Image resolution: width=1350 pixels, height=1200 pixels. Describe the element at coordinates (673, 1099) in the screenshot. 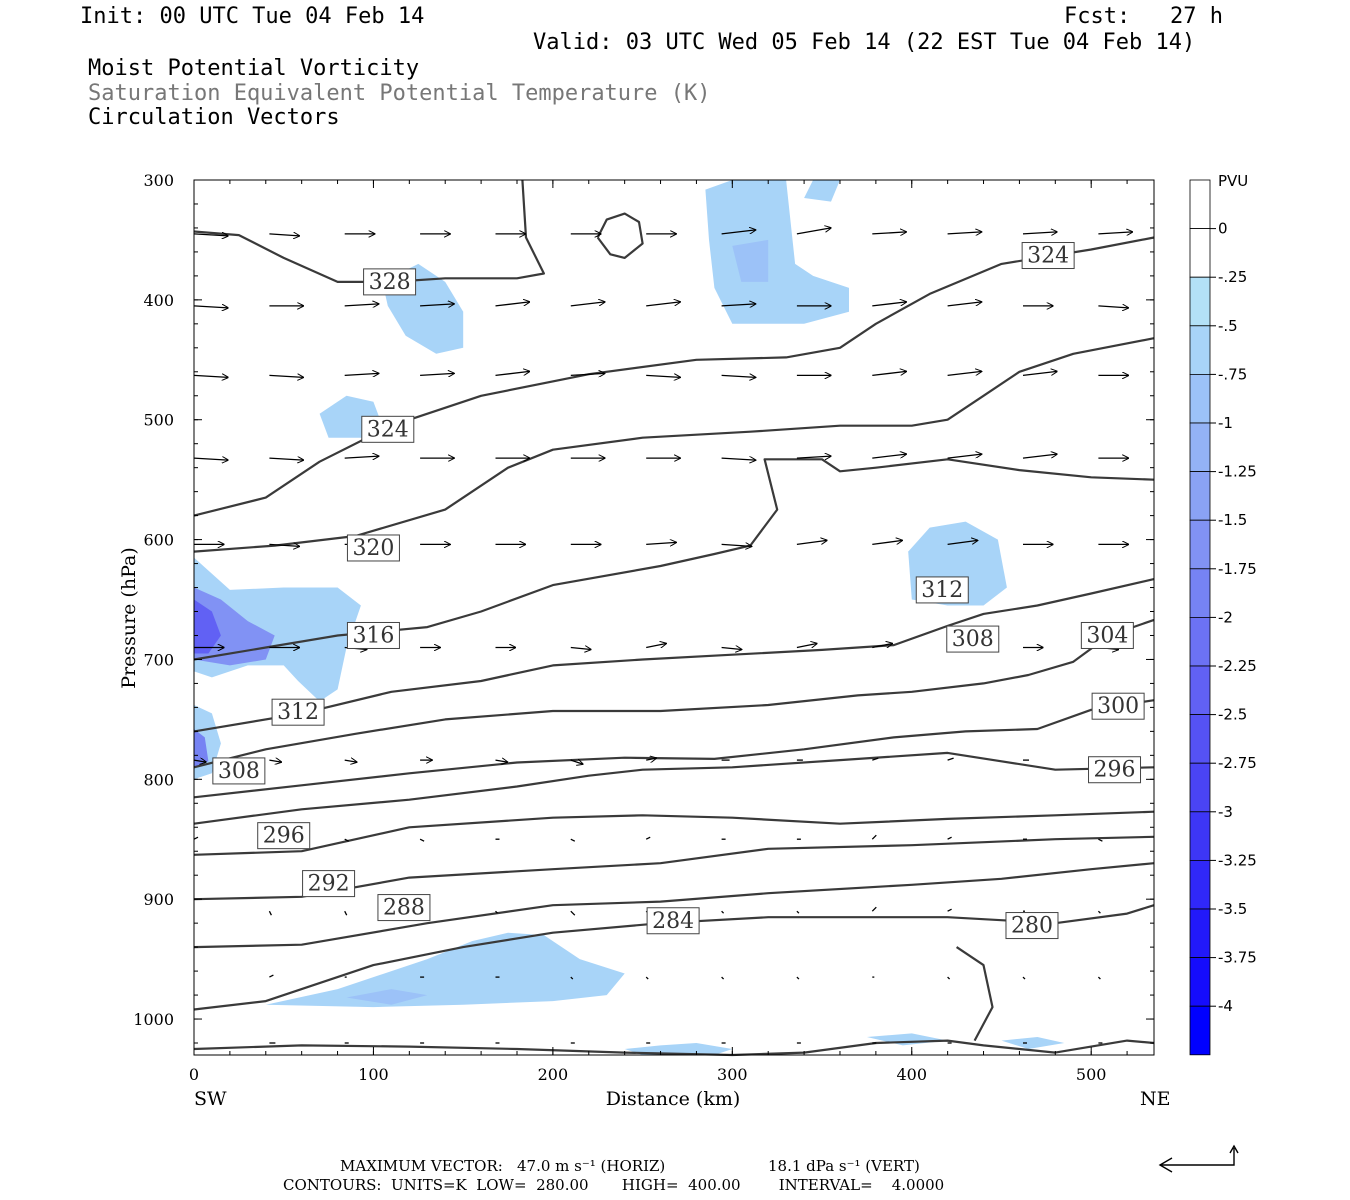

I see `x-axis-title: Distance (km)` at that location.